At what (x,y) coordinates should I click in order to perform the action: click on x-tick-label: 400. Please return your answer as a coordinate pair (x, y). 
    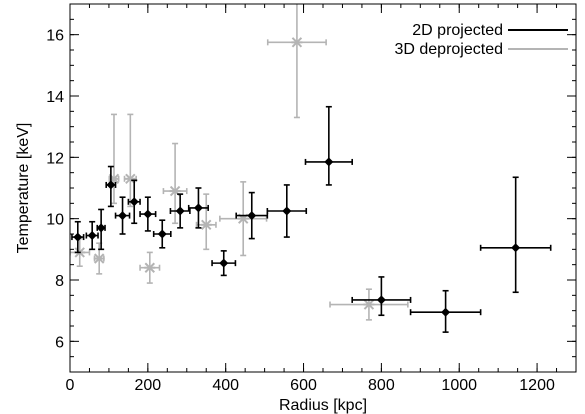
    Looking at the image, I should click on (225, 385).